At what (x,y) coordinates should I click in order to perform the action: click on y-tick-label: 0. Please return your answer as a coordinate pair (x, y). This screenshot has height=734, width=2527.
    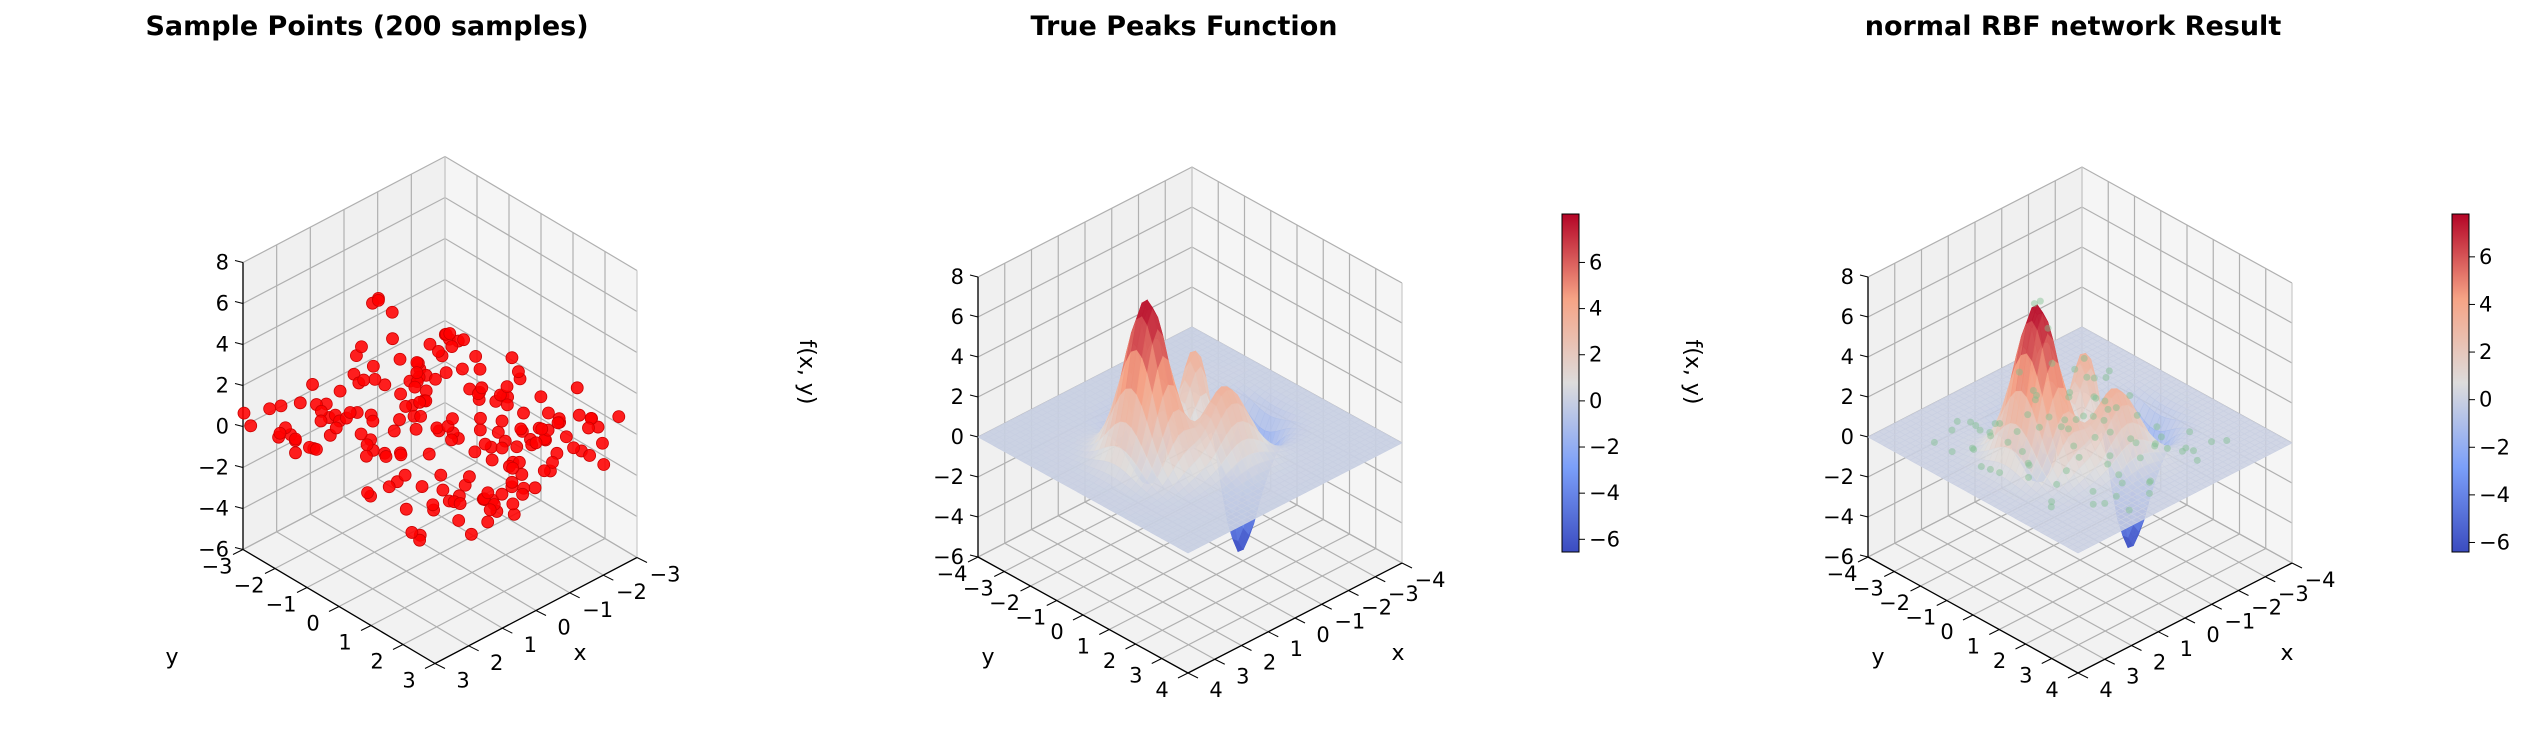
    Looking at the image, I should click on (1322, 635).